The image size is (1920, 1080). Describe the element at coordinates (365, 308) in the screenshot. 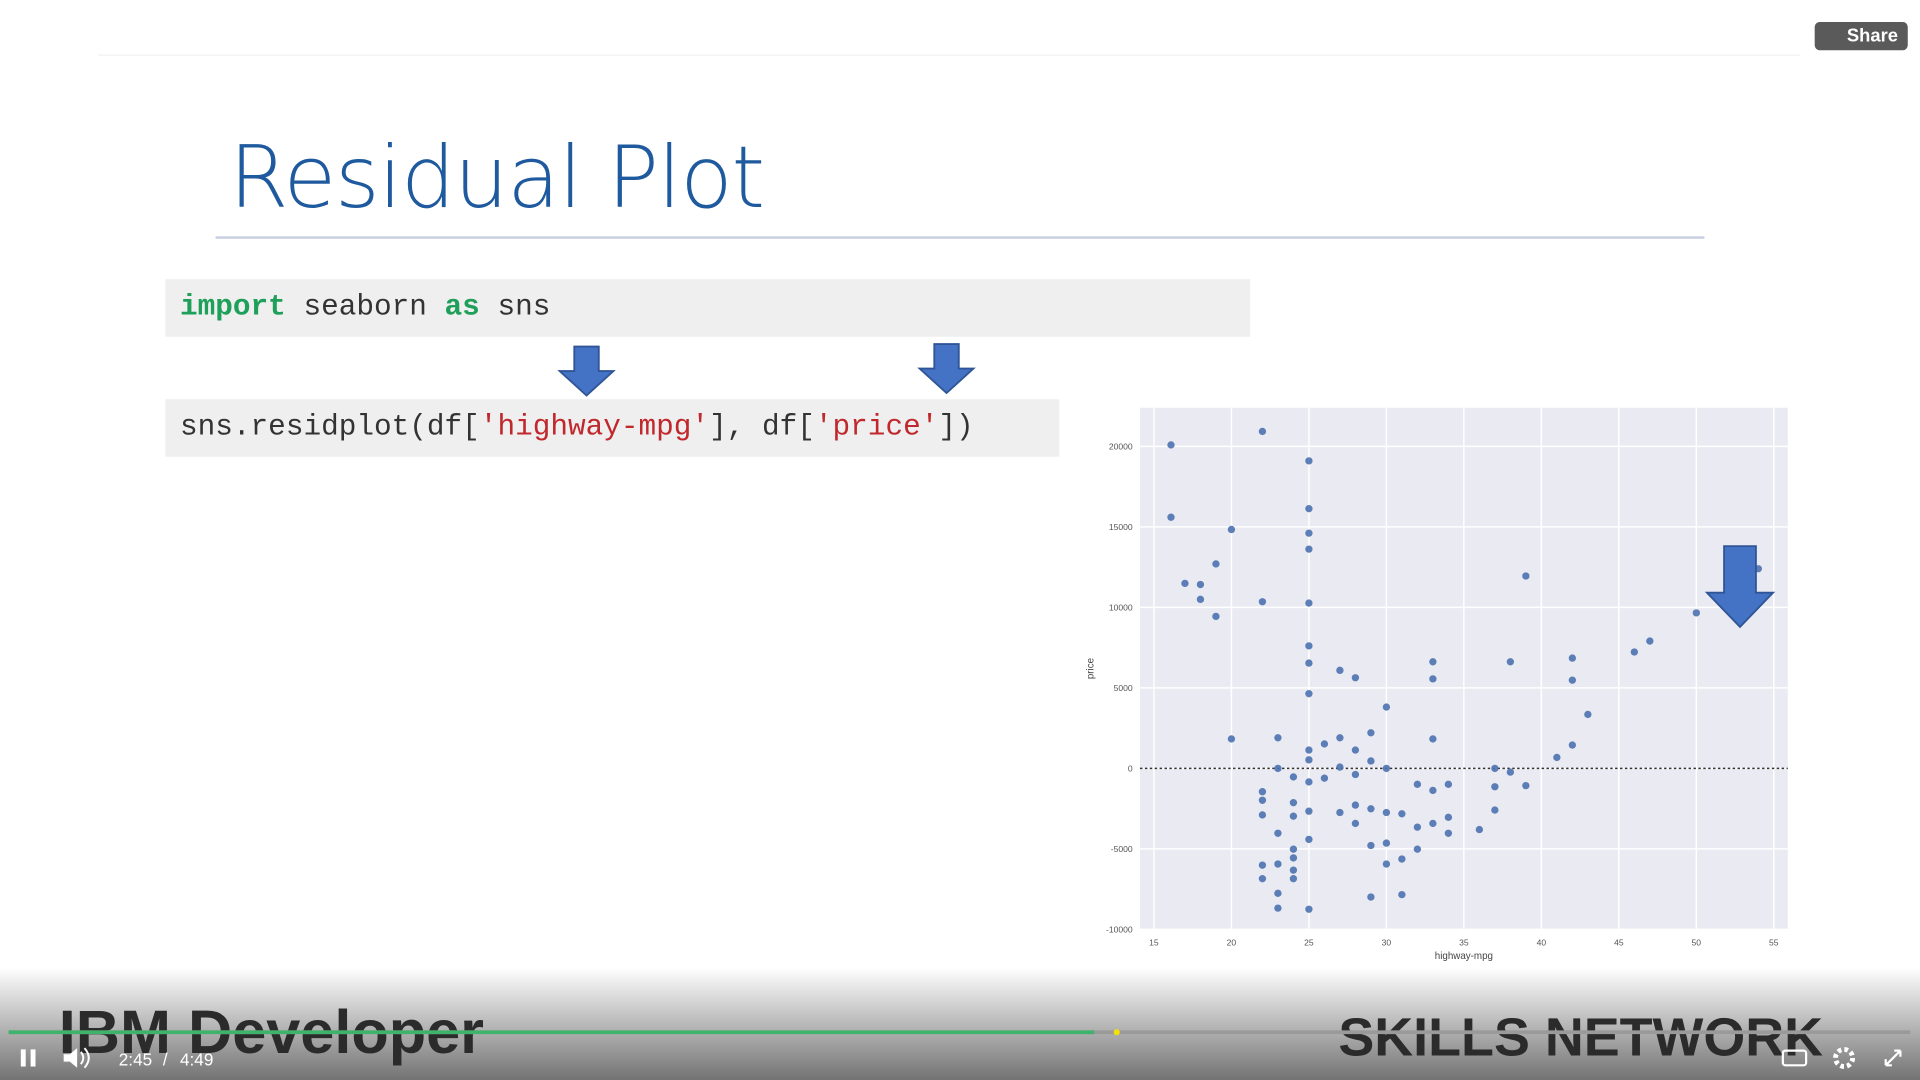

I see `code-token: seaborn` at that location.